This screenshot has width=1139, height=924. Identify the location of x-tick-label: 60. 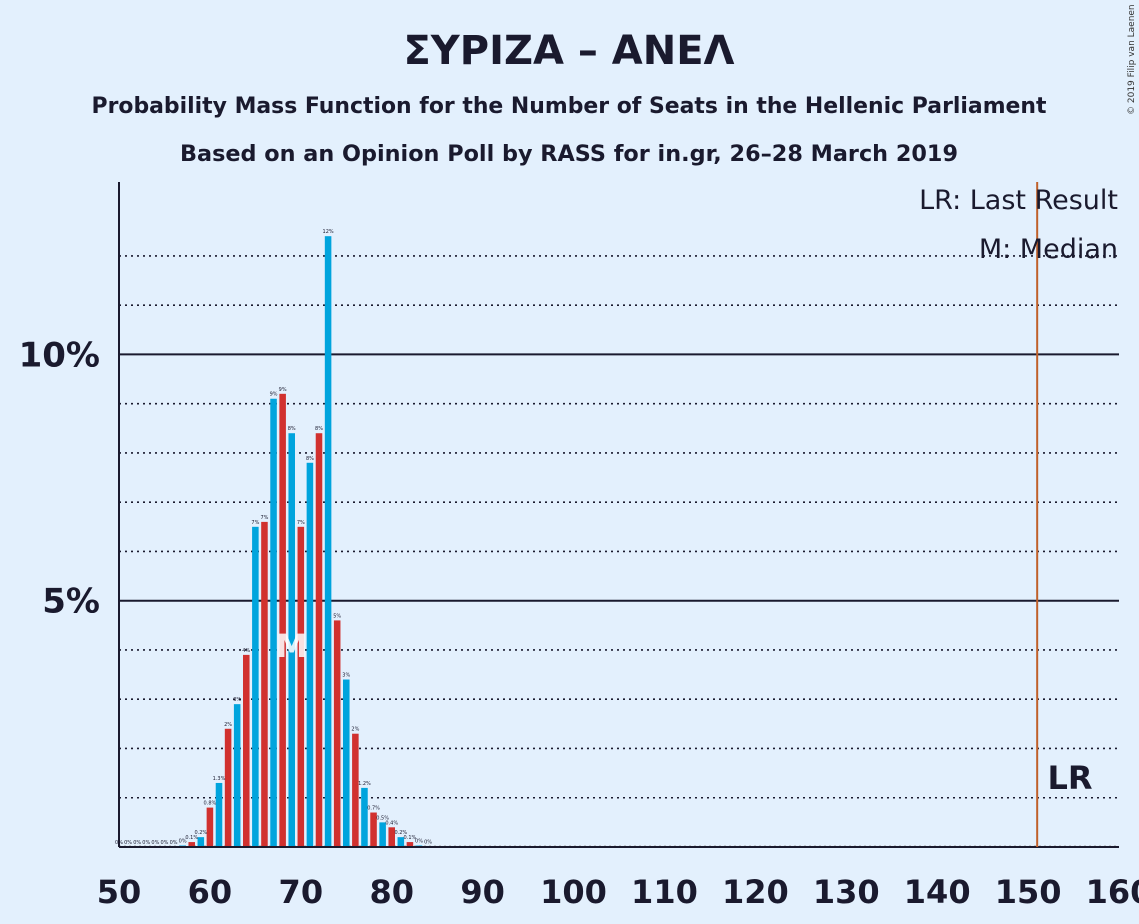
(210, 892).